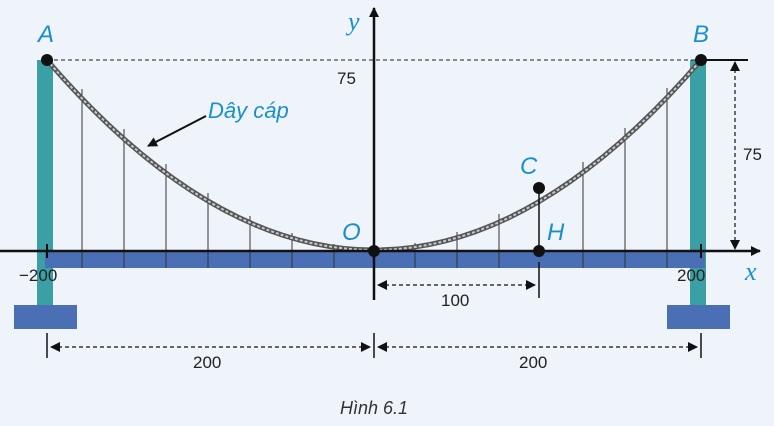  Describe the element at coordinates (701, 34) in the screenshot. I see `label-b: B` at that location.